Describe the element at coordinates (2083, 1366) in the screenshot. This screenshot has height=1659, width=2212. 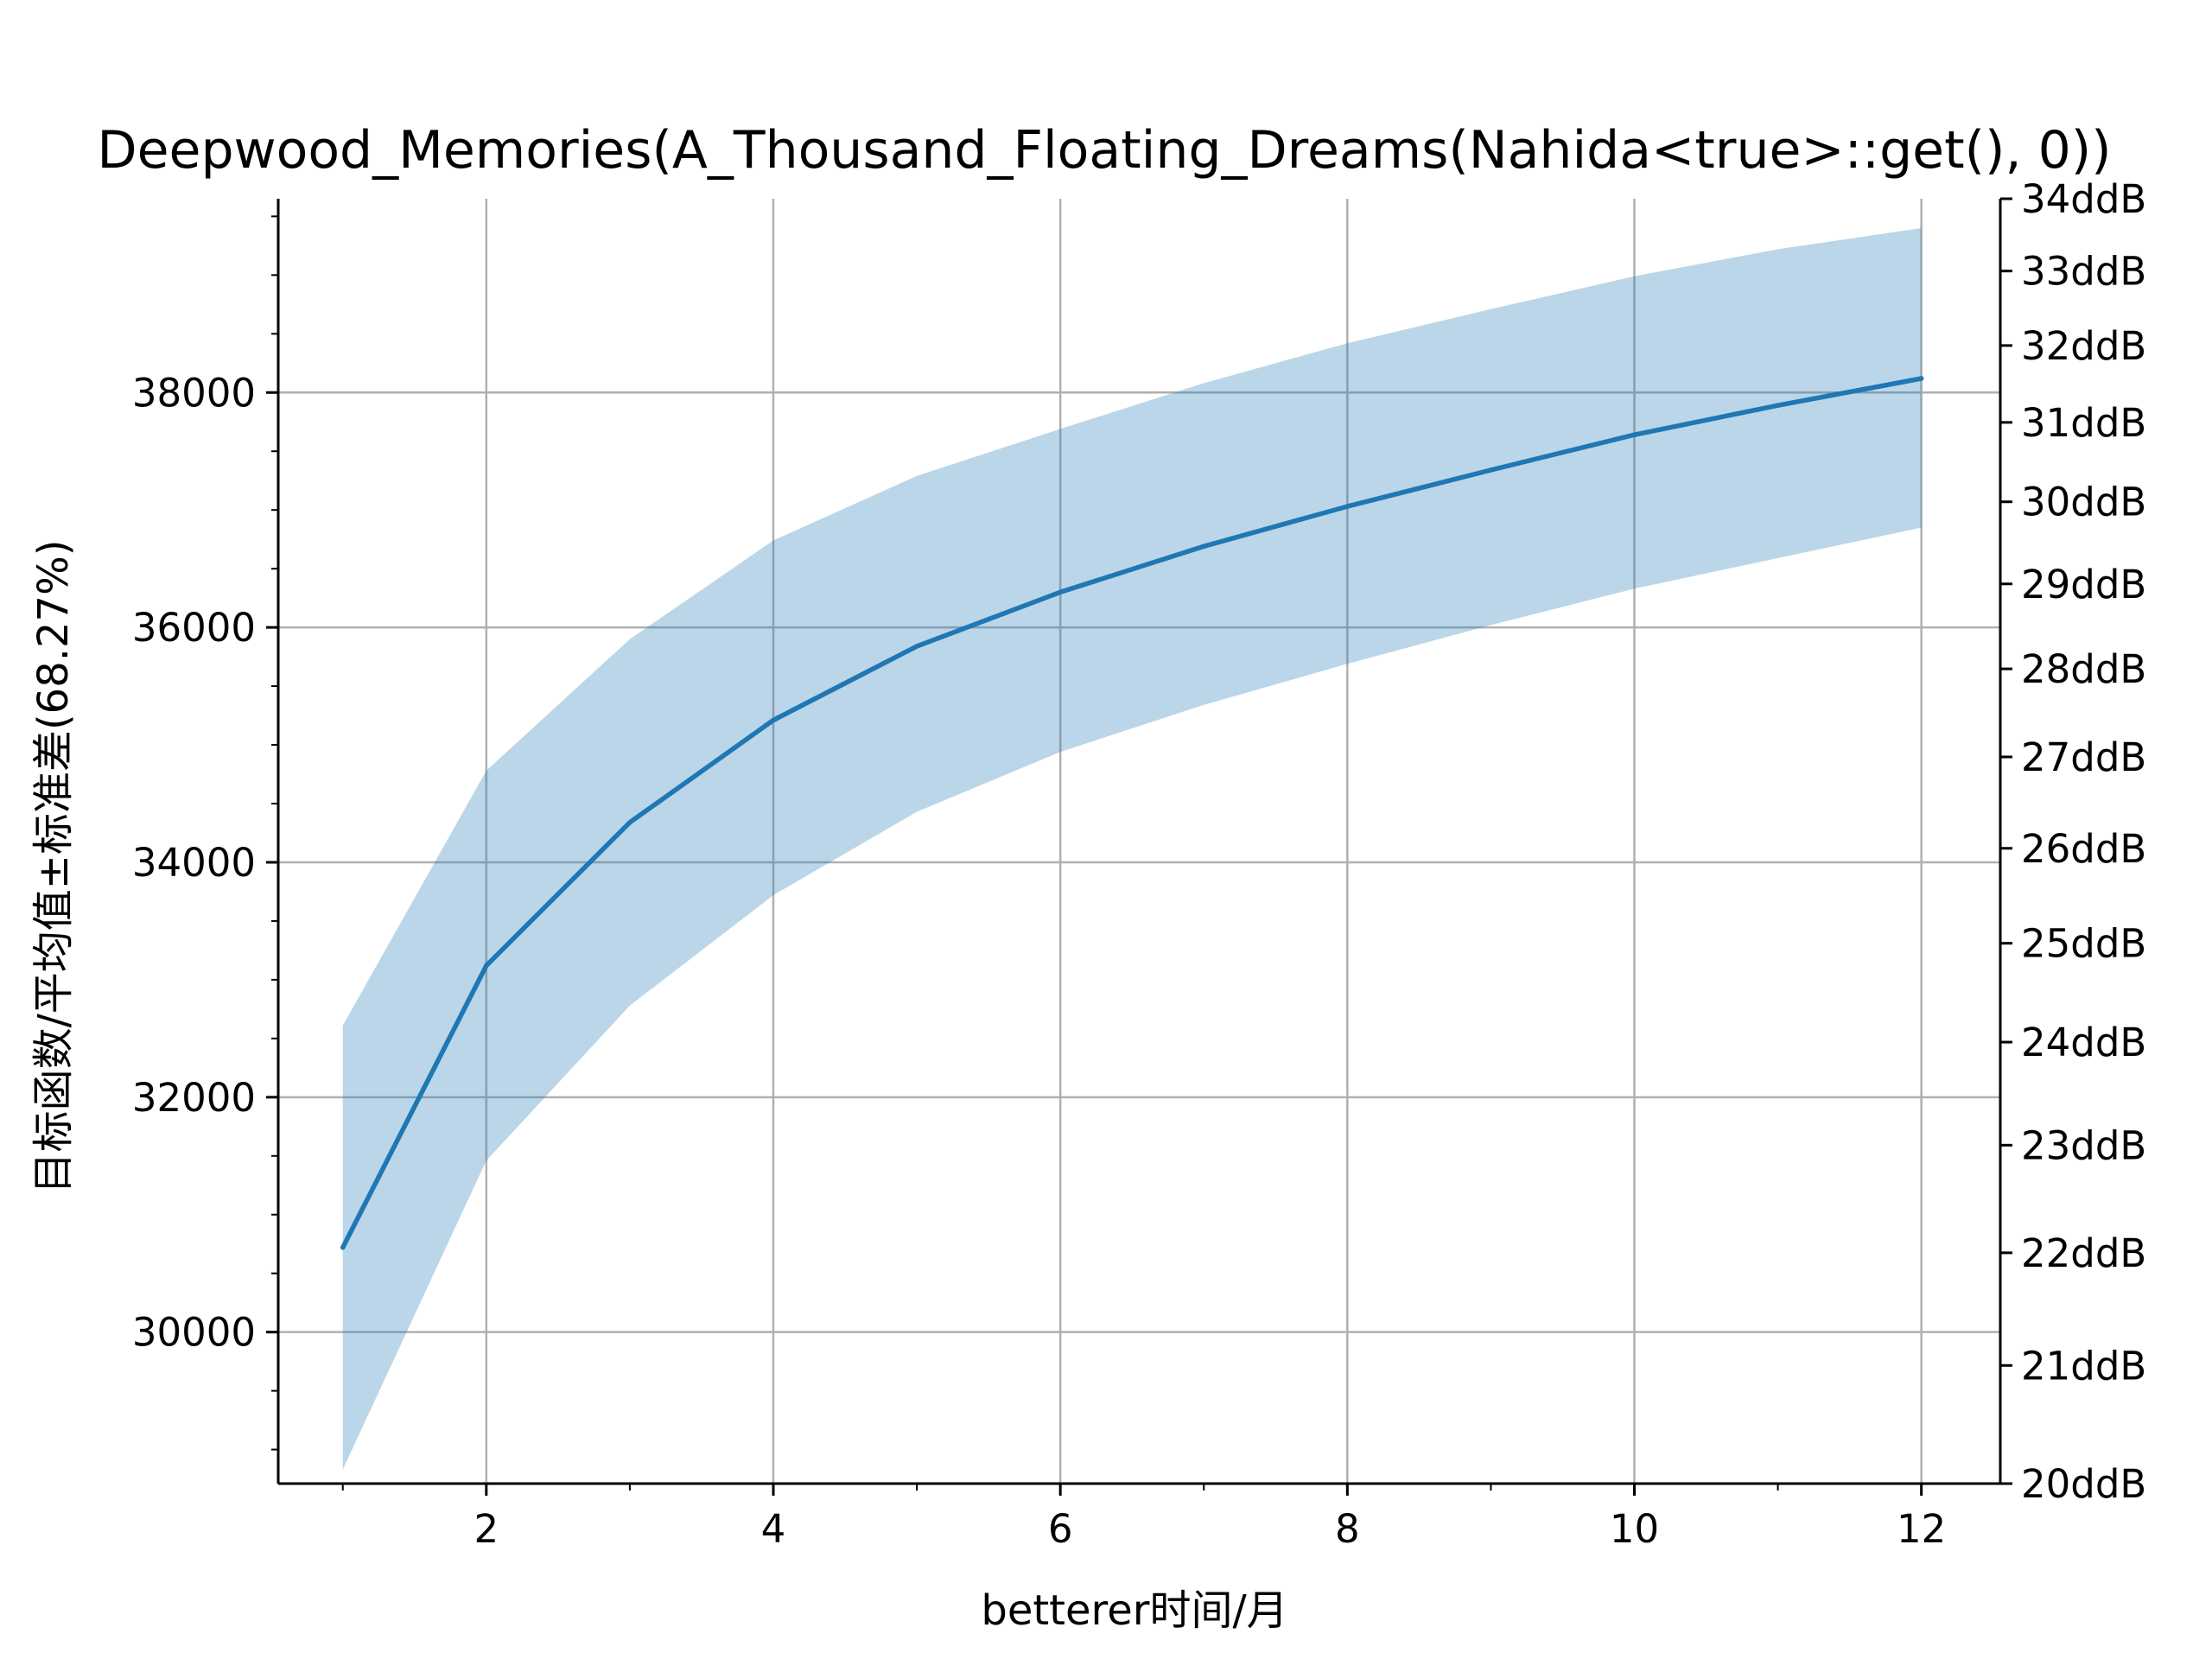
I see `y2-tick-label: 21ddB` at that location.